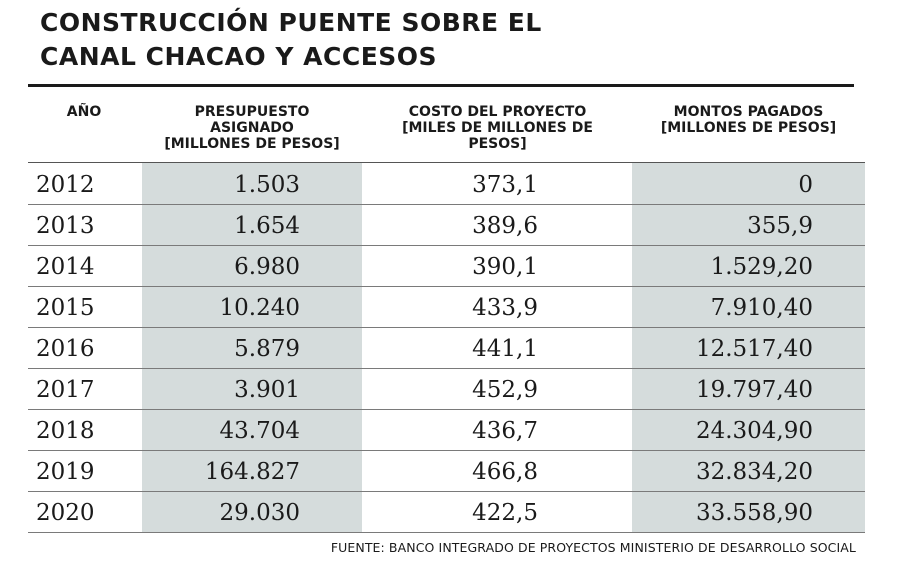 This screenshot has height=567, width=900. I want to click on cell-presupuesto: 164.827, so click(252, 472).